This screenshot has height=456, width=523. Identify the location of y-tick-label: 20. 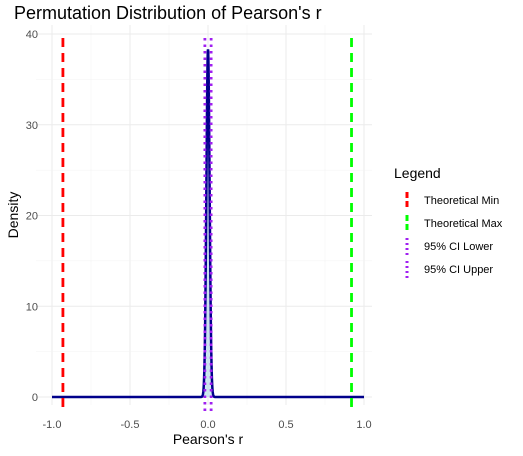
(32, 217).